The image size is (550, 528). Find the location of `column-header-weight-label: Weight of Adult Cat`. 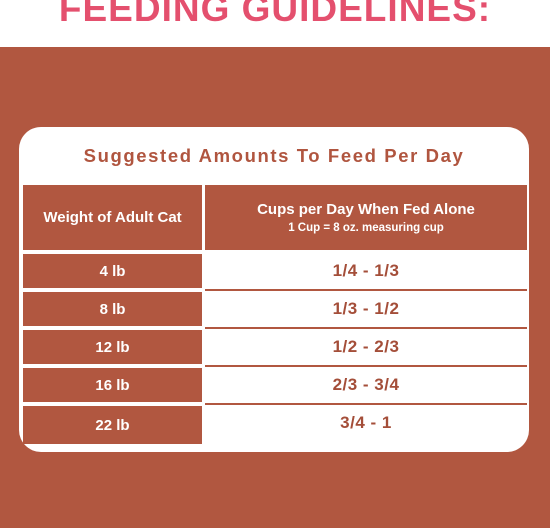

column-header-weight-label: Weight of Adult Cat is located at coordinates (112, 217).